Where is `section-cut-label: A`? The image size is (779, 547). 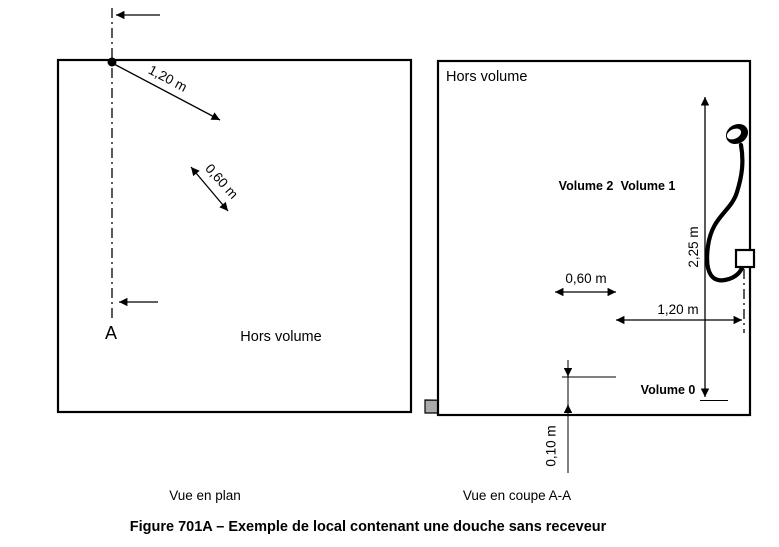 section-cut-label: A is located at coordinates (111, 333).